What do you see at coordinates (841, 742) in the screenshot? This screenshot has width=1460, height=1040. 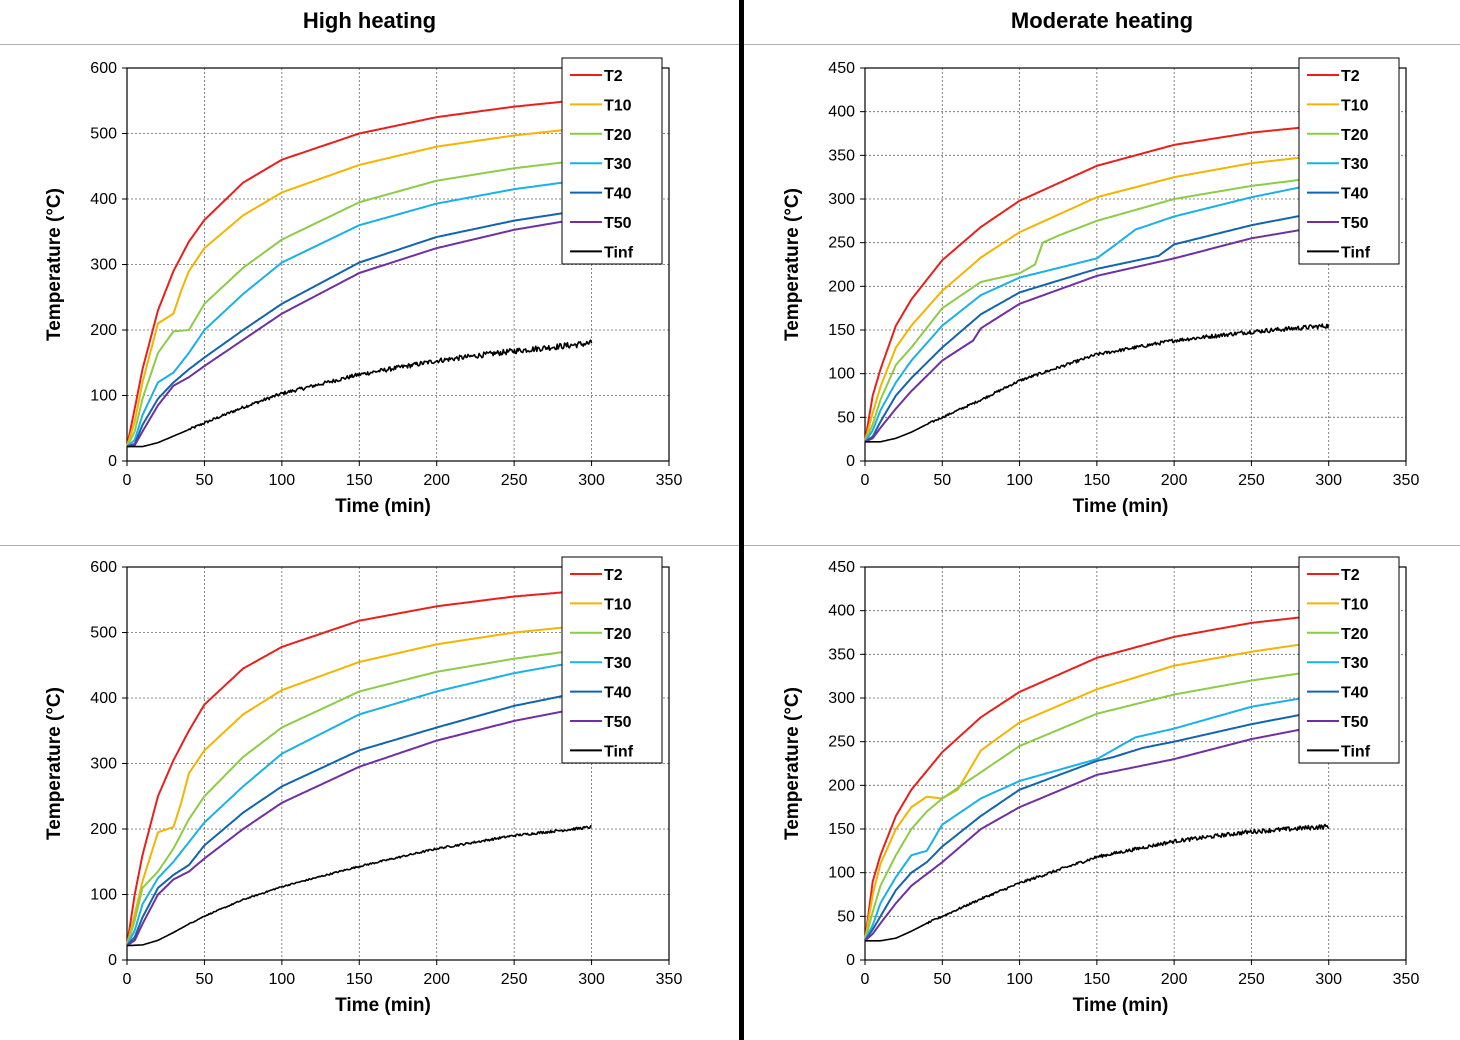 I see `y-tick-label: 250` at bounding box center [841, 742].